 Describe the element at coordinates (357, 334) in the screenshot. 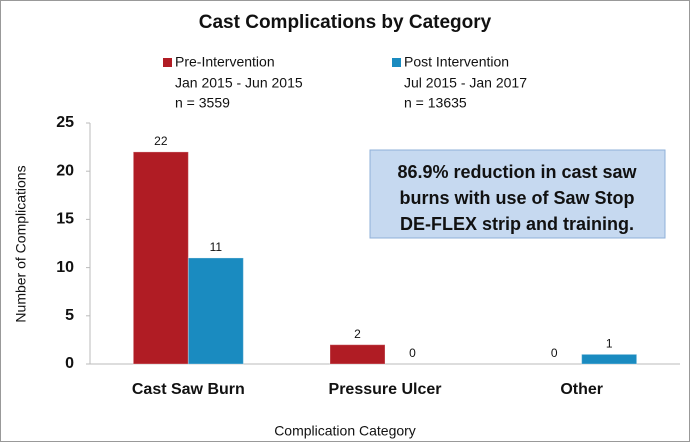

I see `data-label: 2` at that location.